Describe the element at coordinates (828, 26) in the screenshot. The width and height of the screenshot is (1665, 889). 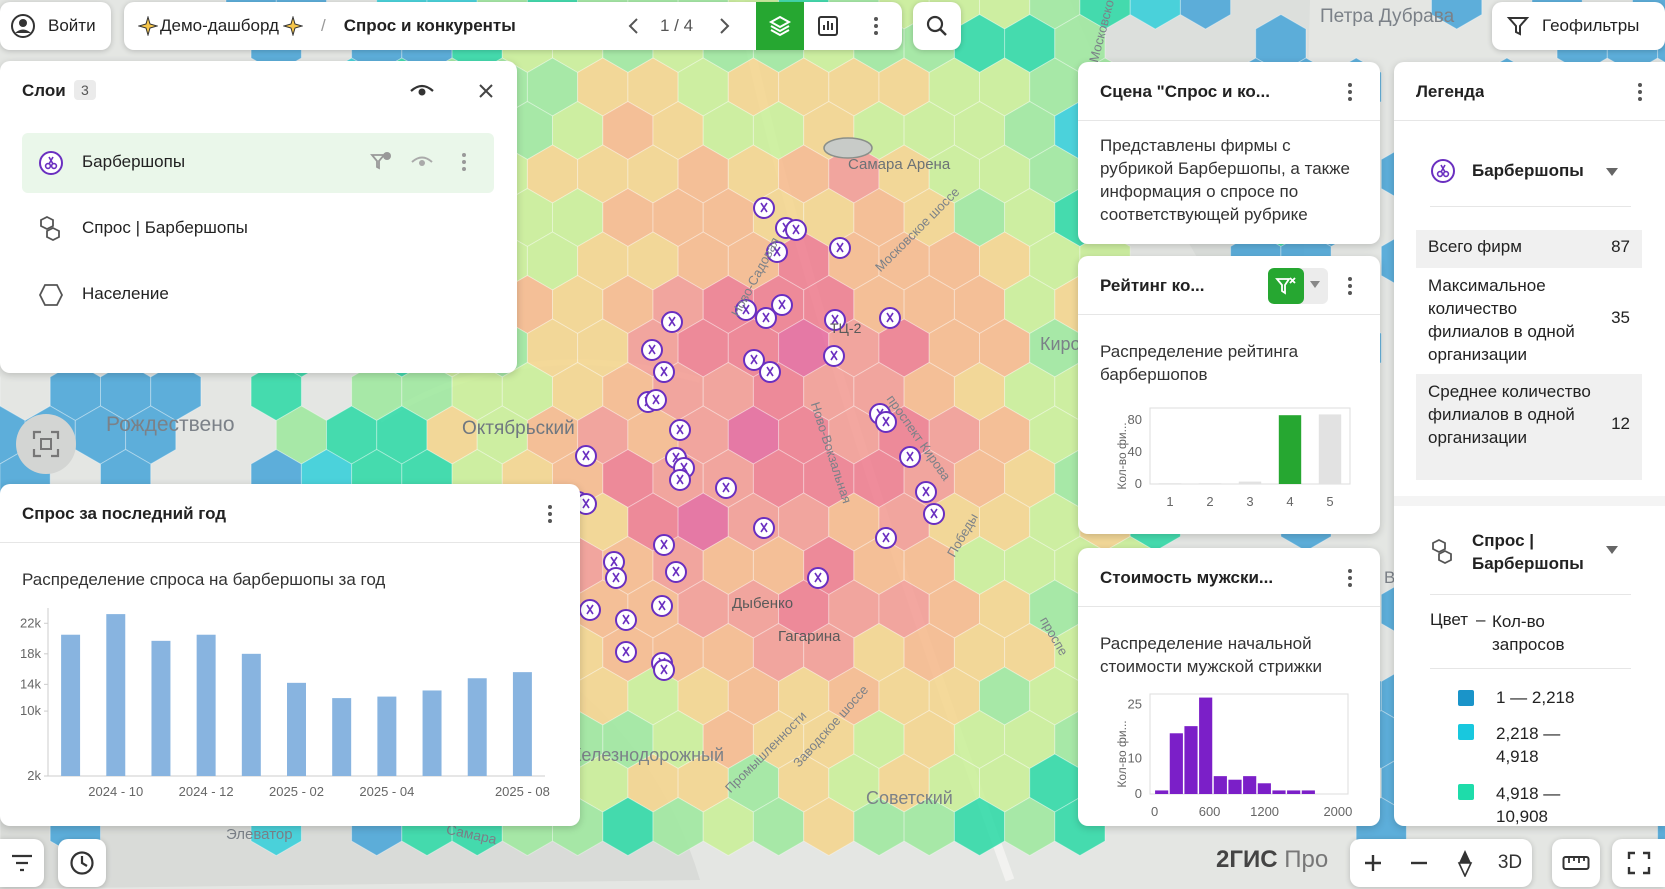
I see `widgets-button` at that location.